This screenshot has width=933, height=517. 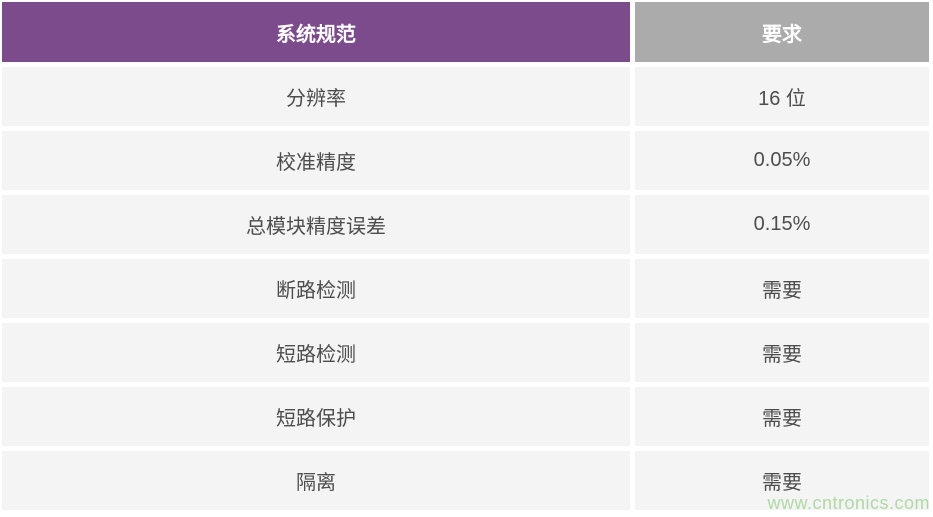 What do you see at coordinates (782, 352) in the screenshot?
I see `requirement-cell-short-circuit-detection: 需要` at bounding box center [782, 352].